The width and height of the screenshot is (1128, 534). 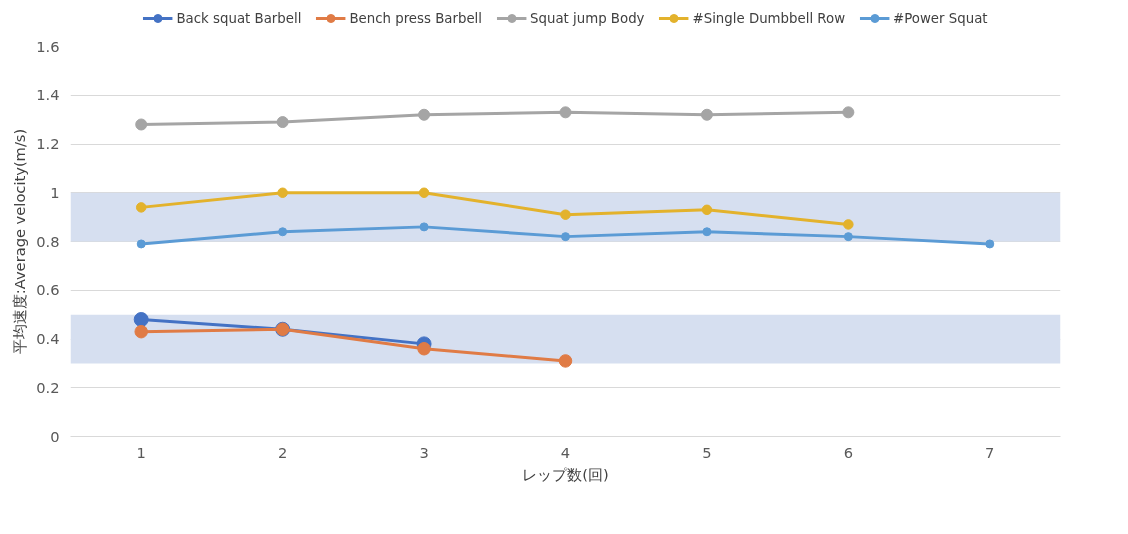 I want to click on legend-label: Back squat Barbell, so click(x=239, y=18).